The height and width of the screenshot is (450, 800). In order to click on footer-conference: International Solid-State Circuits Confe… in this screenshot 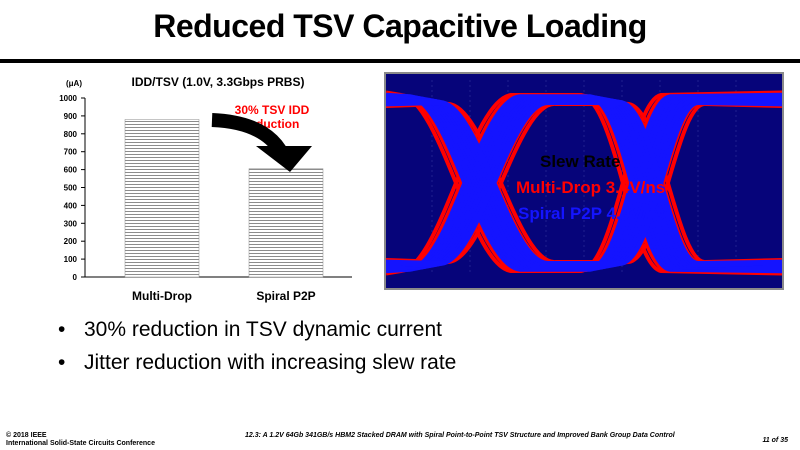, I will do `click(80, 443)`.